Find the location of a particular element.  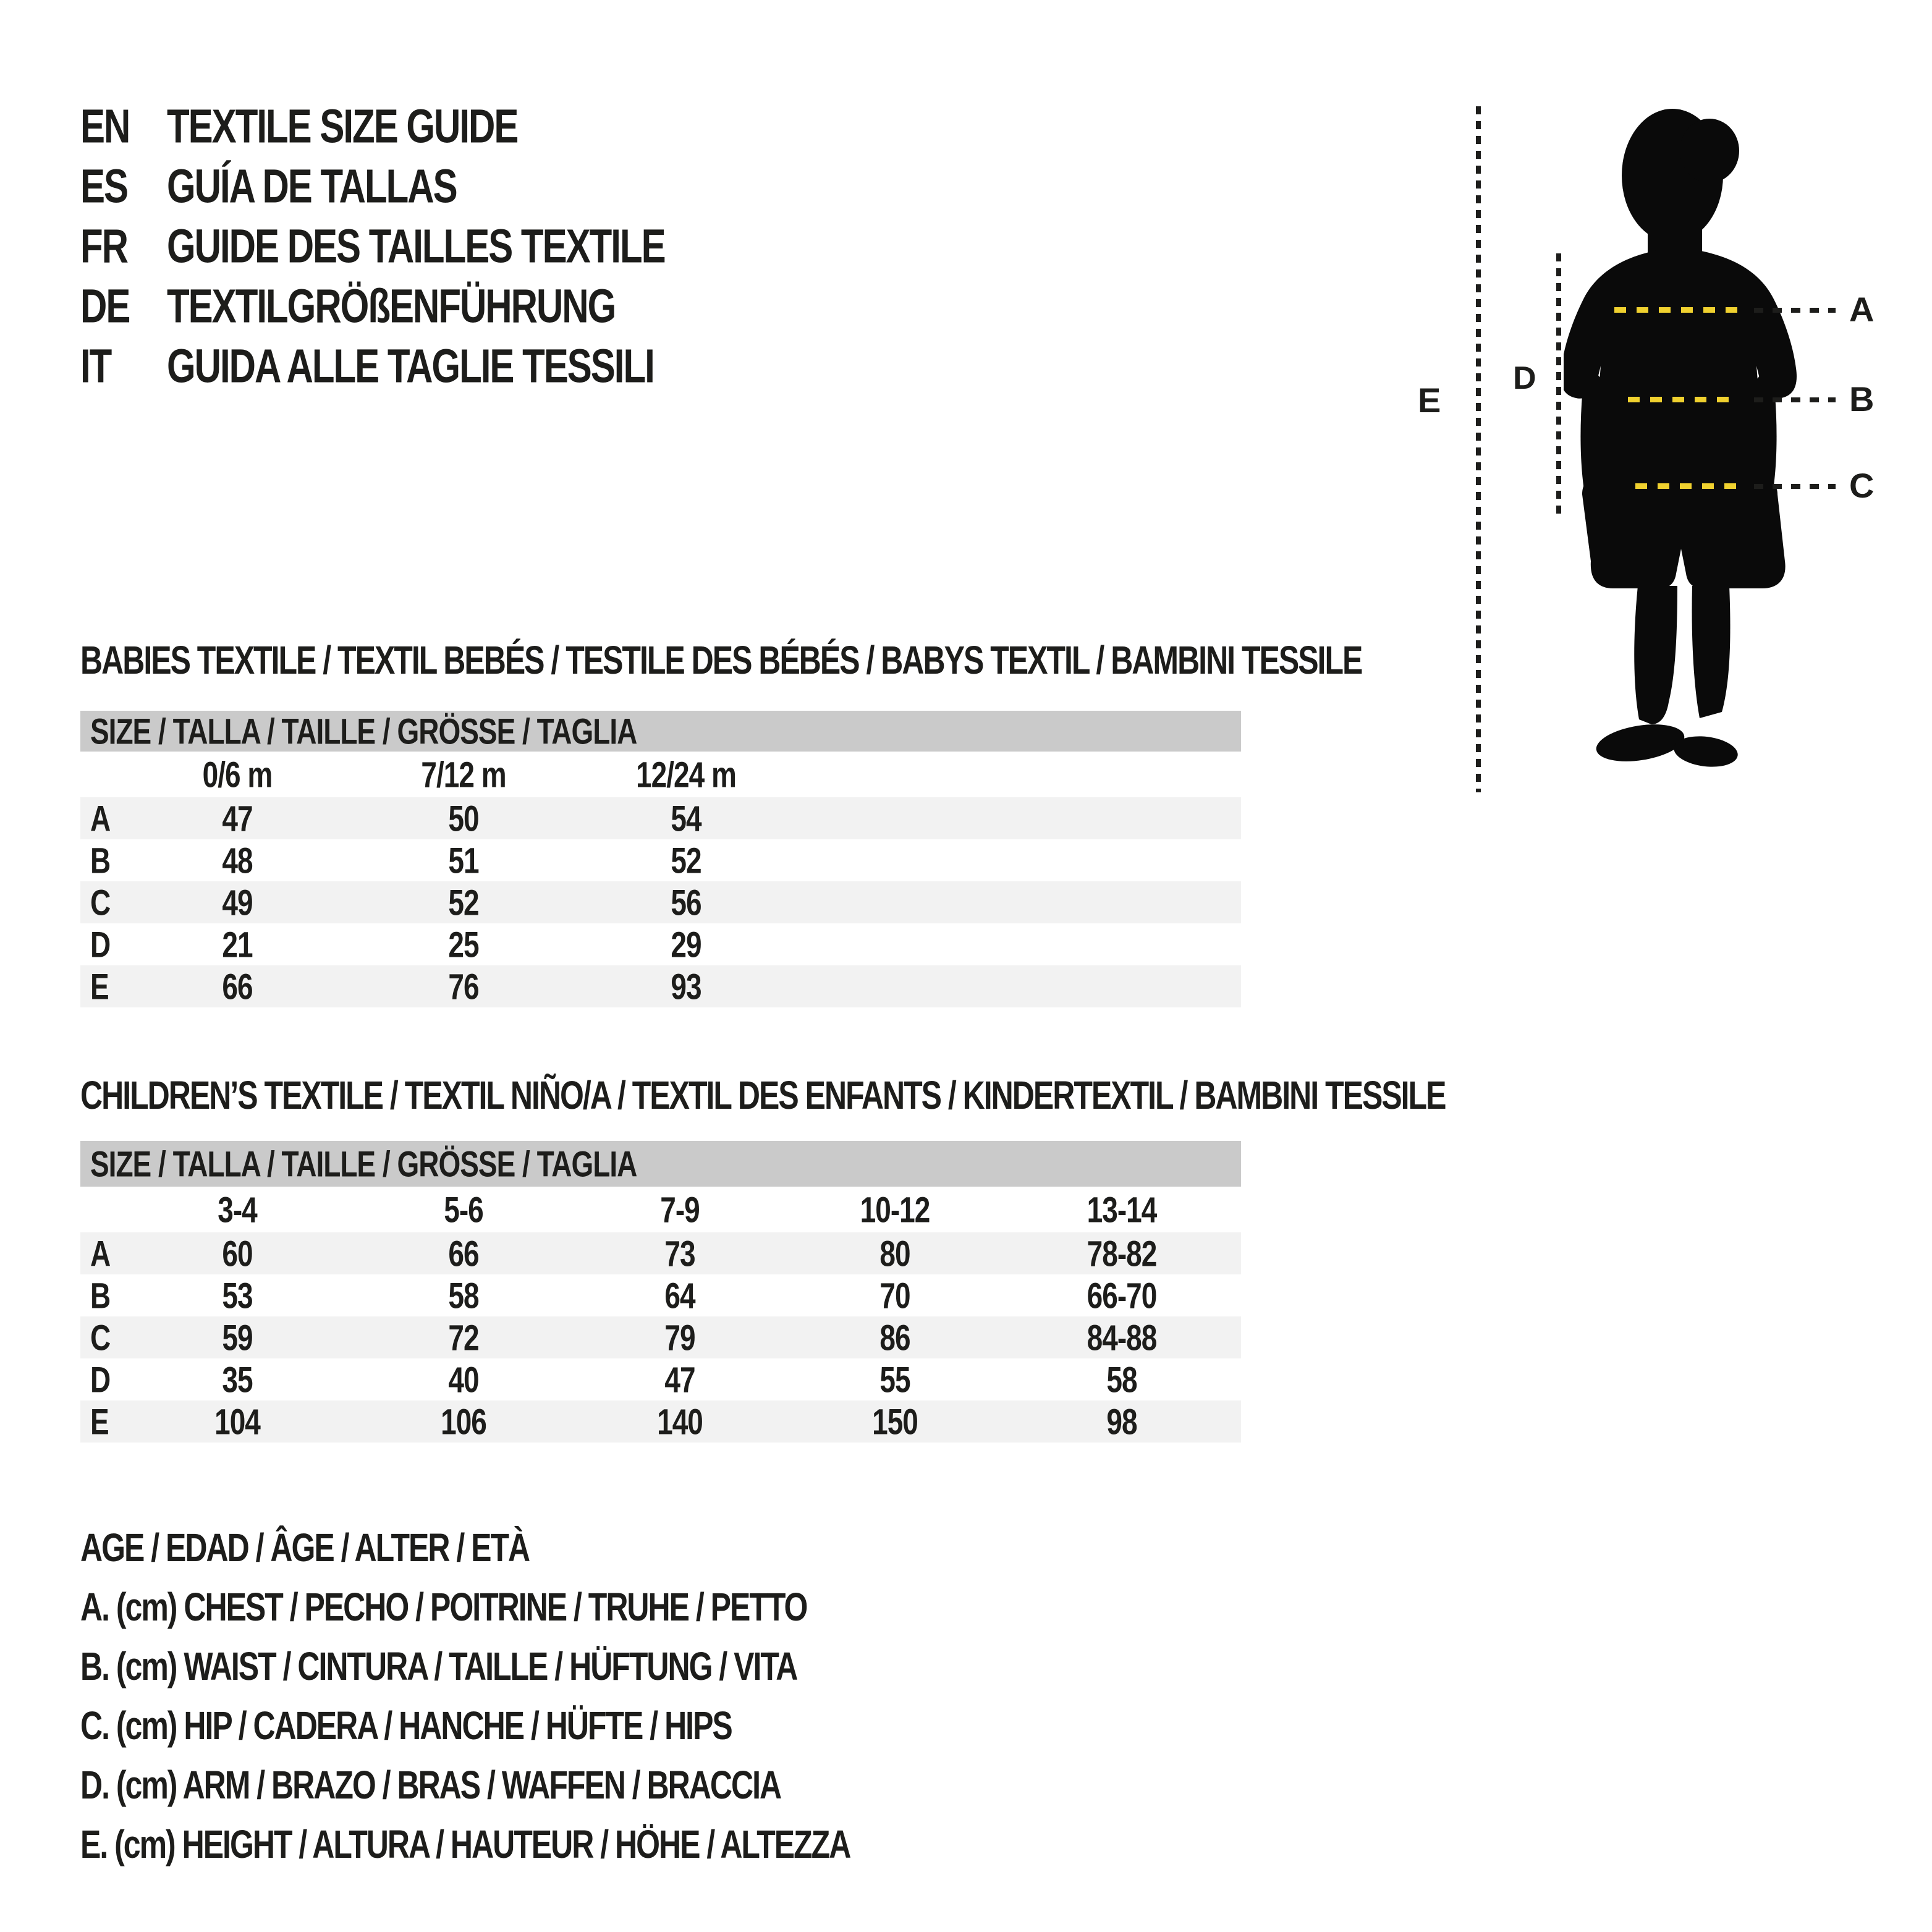

figure-label-a: A is located at coordinates (1862, 309).